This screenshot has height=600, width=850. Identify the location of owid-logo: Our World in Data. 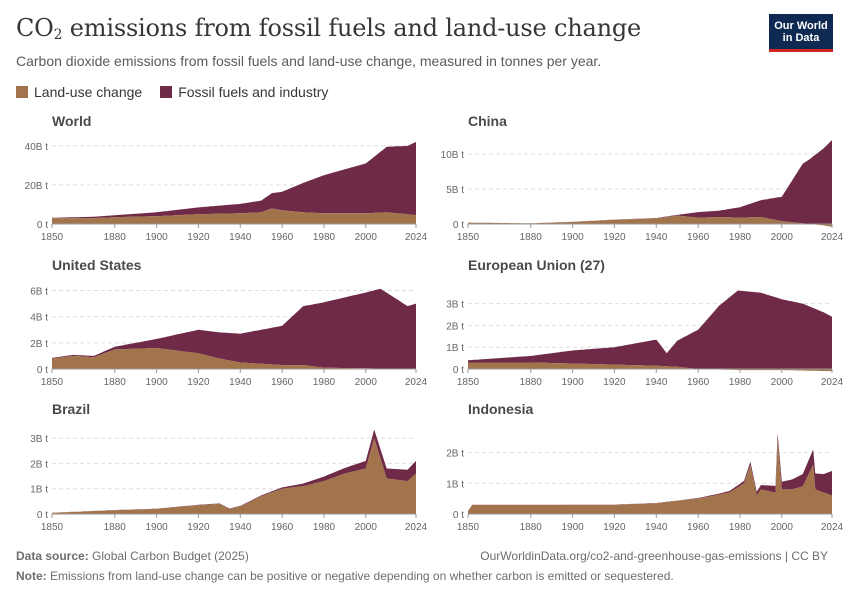
(801, 33).